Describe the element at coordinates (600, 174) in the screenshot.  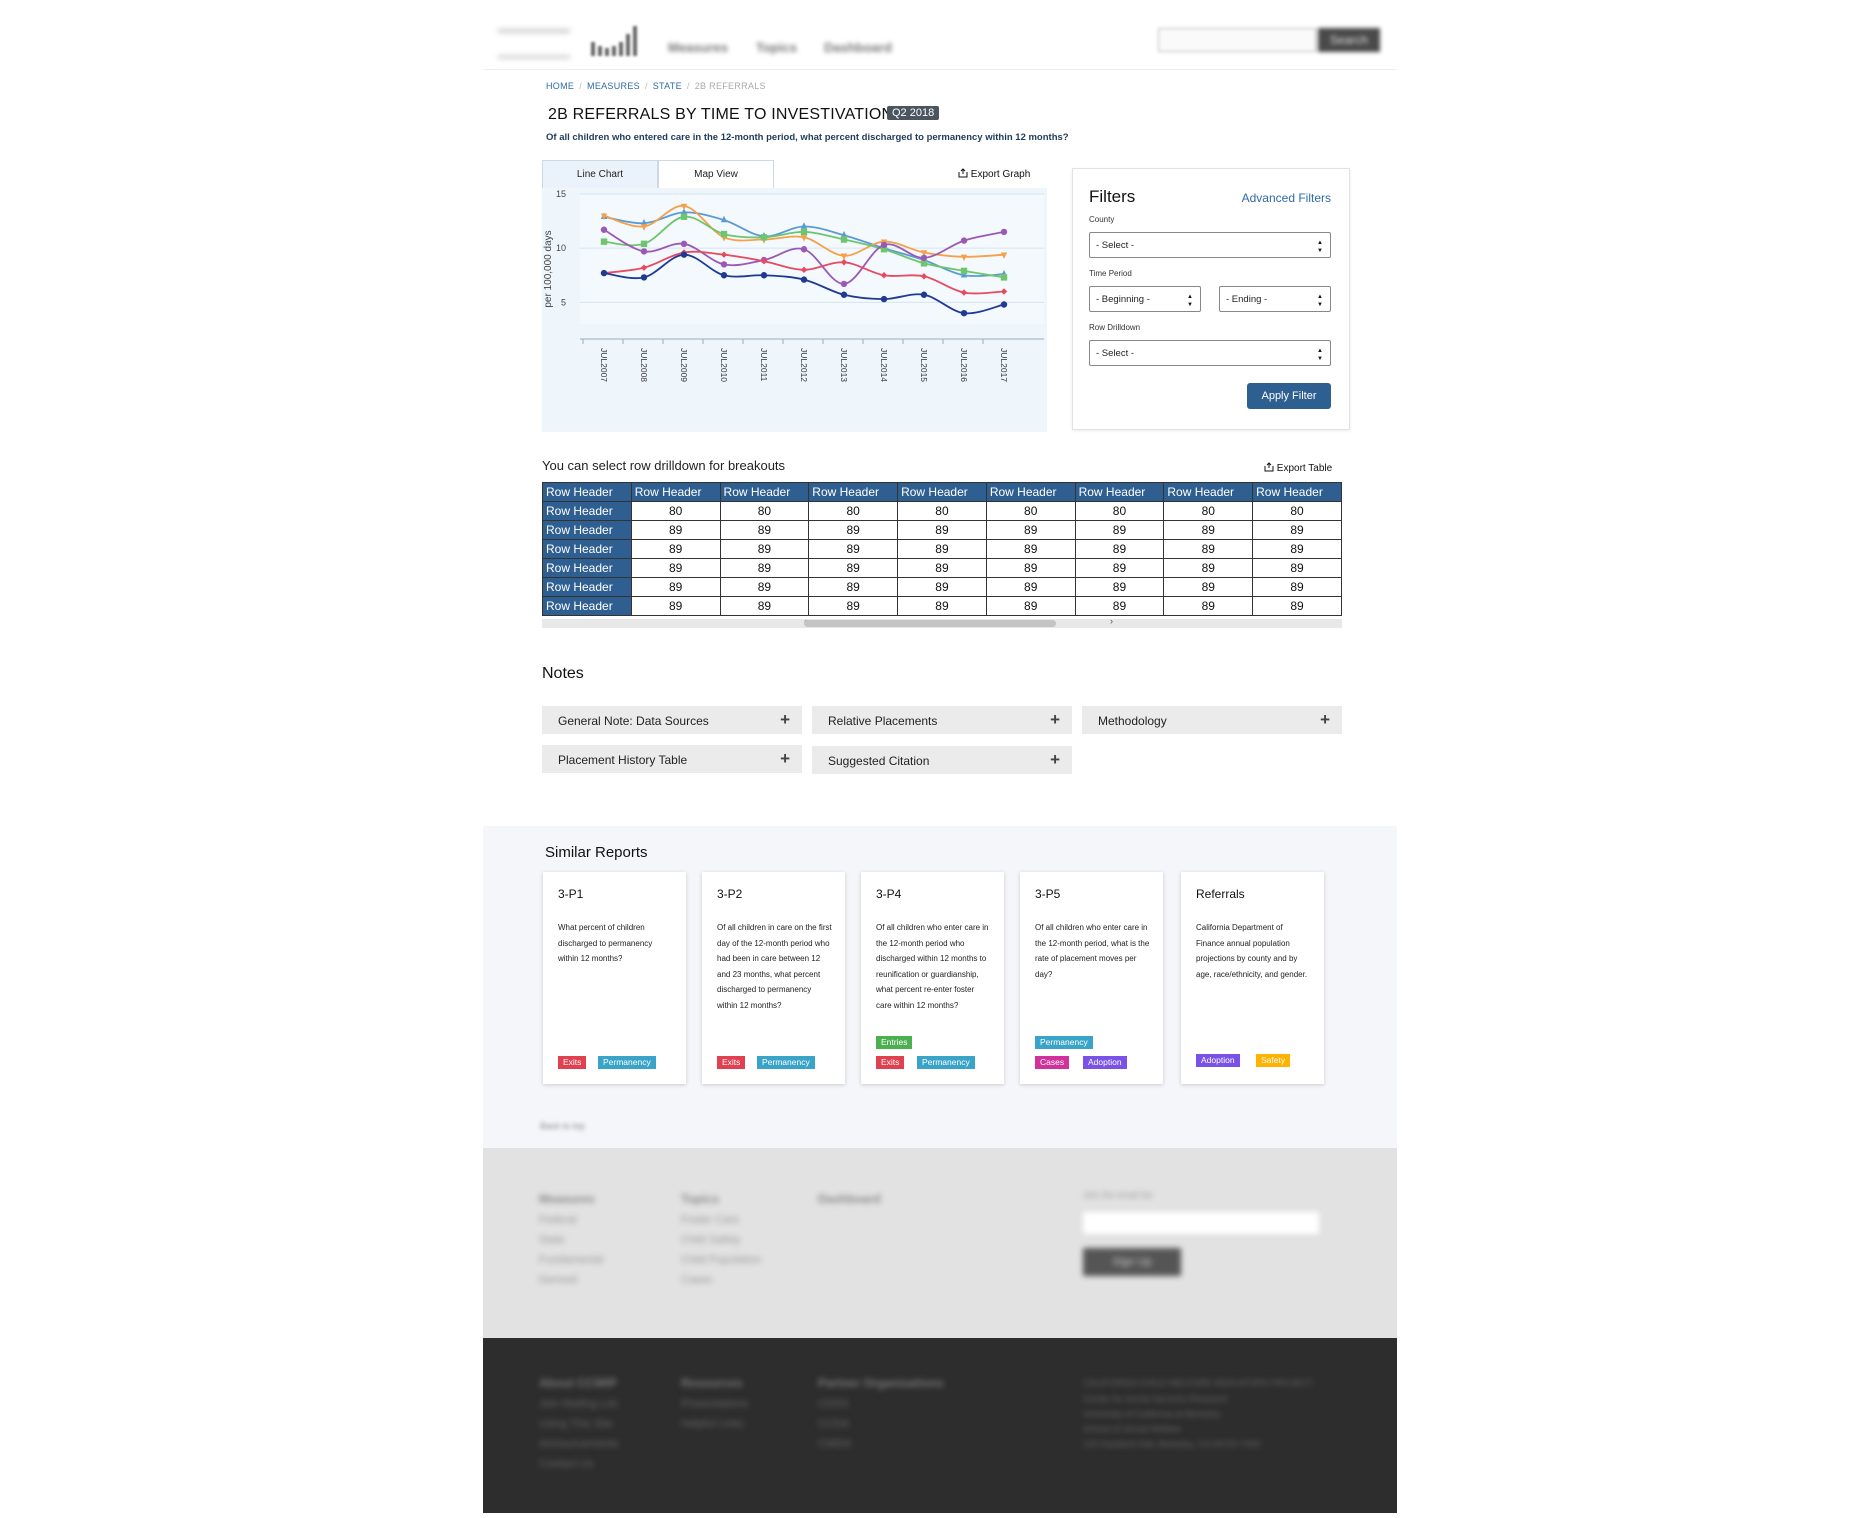
I see `tab-line-chart: Line Chart` at that location.